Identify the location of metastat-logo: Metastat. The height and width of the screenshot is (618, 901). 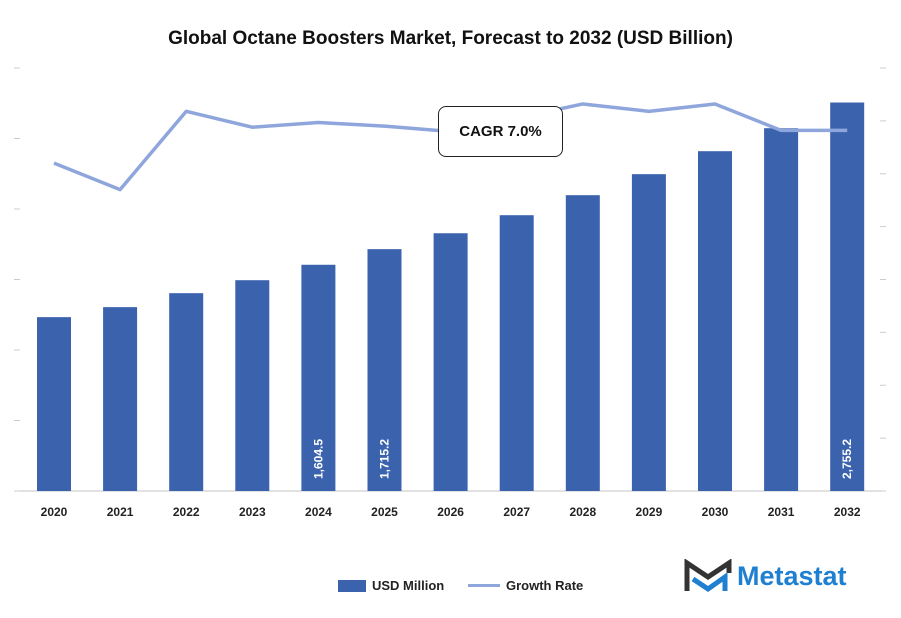
(765, 576).